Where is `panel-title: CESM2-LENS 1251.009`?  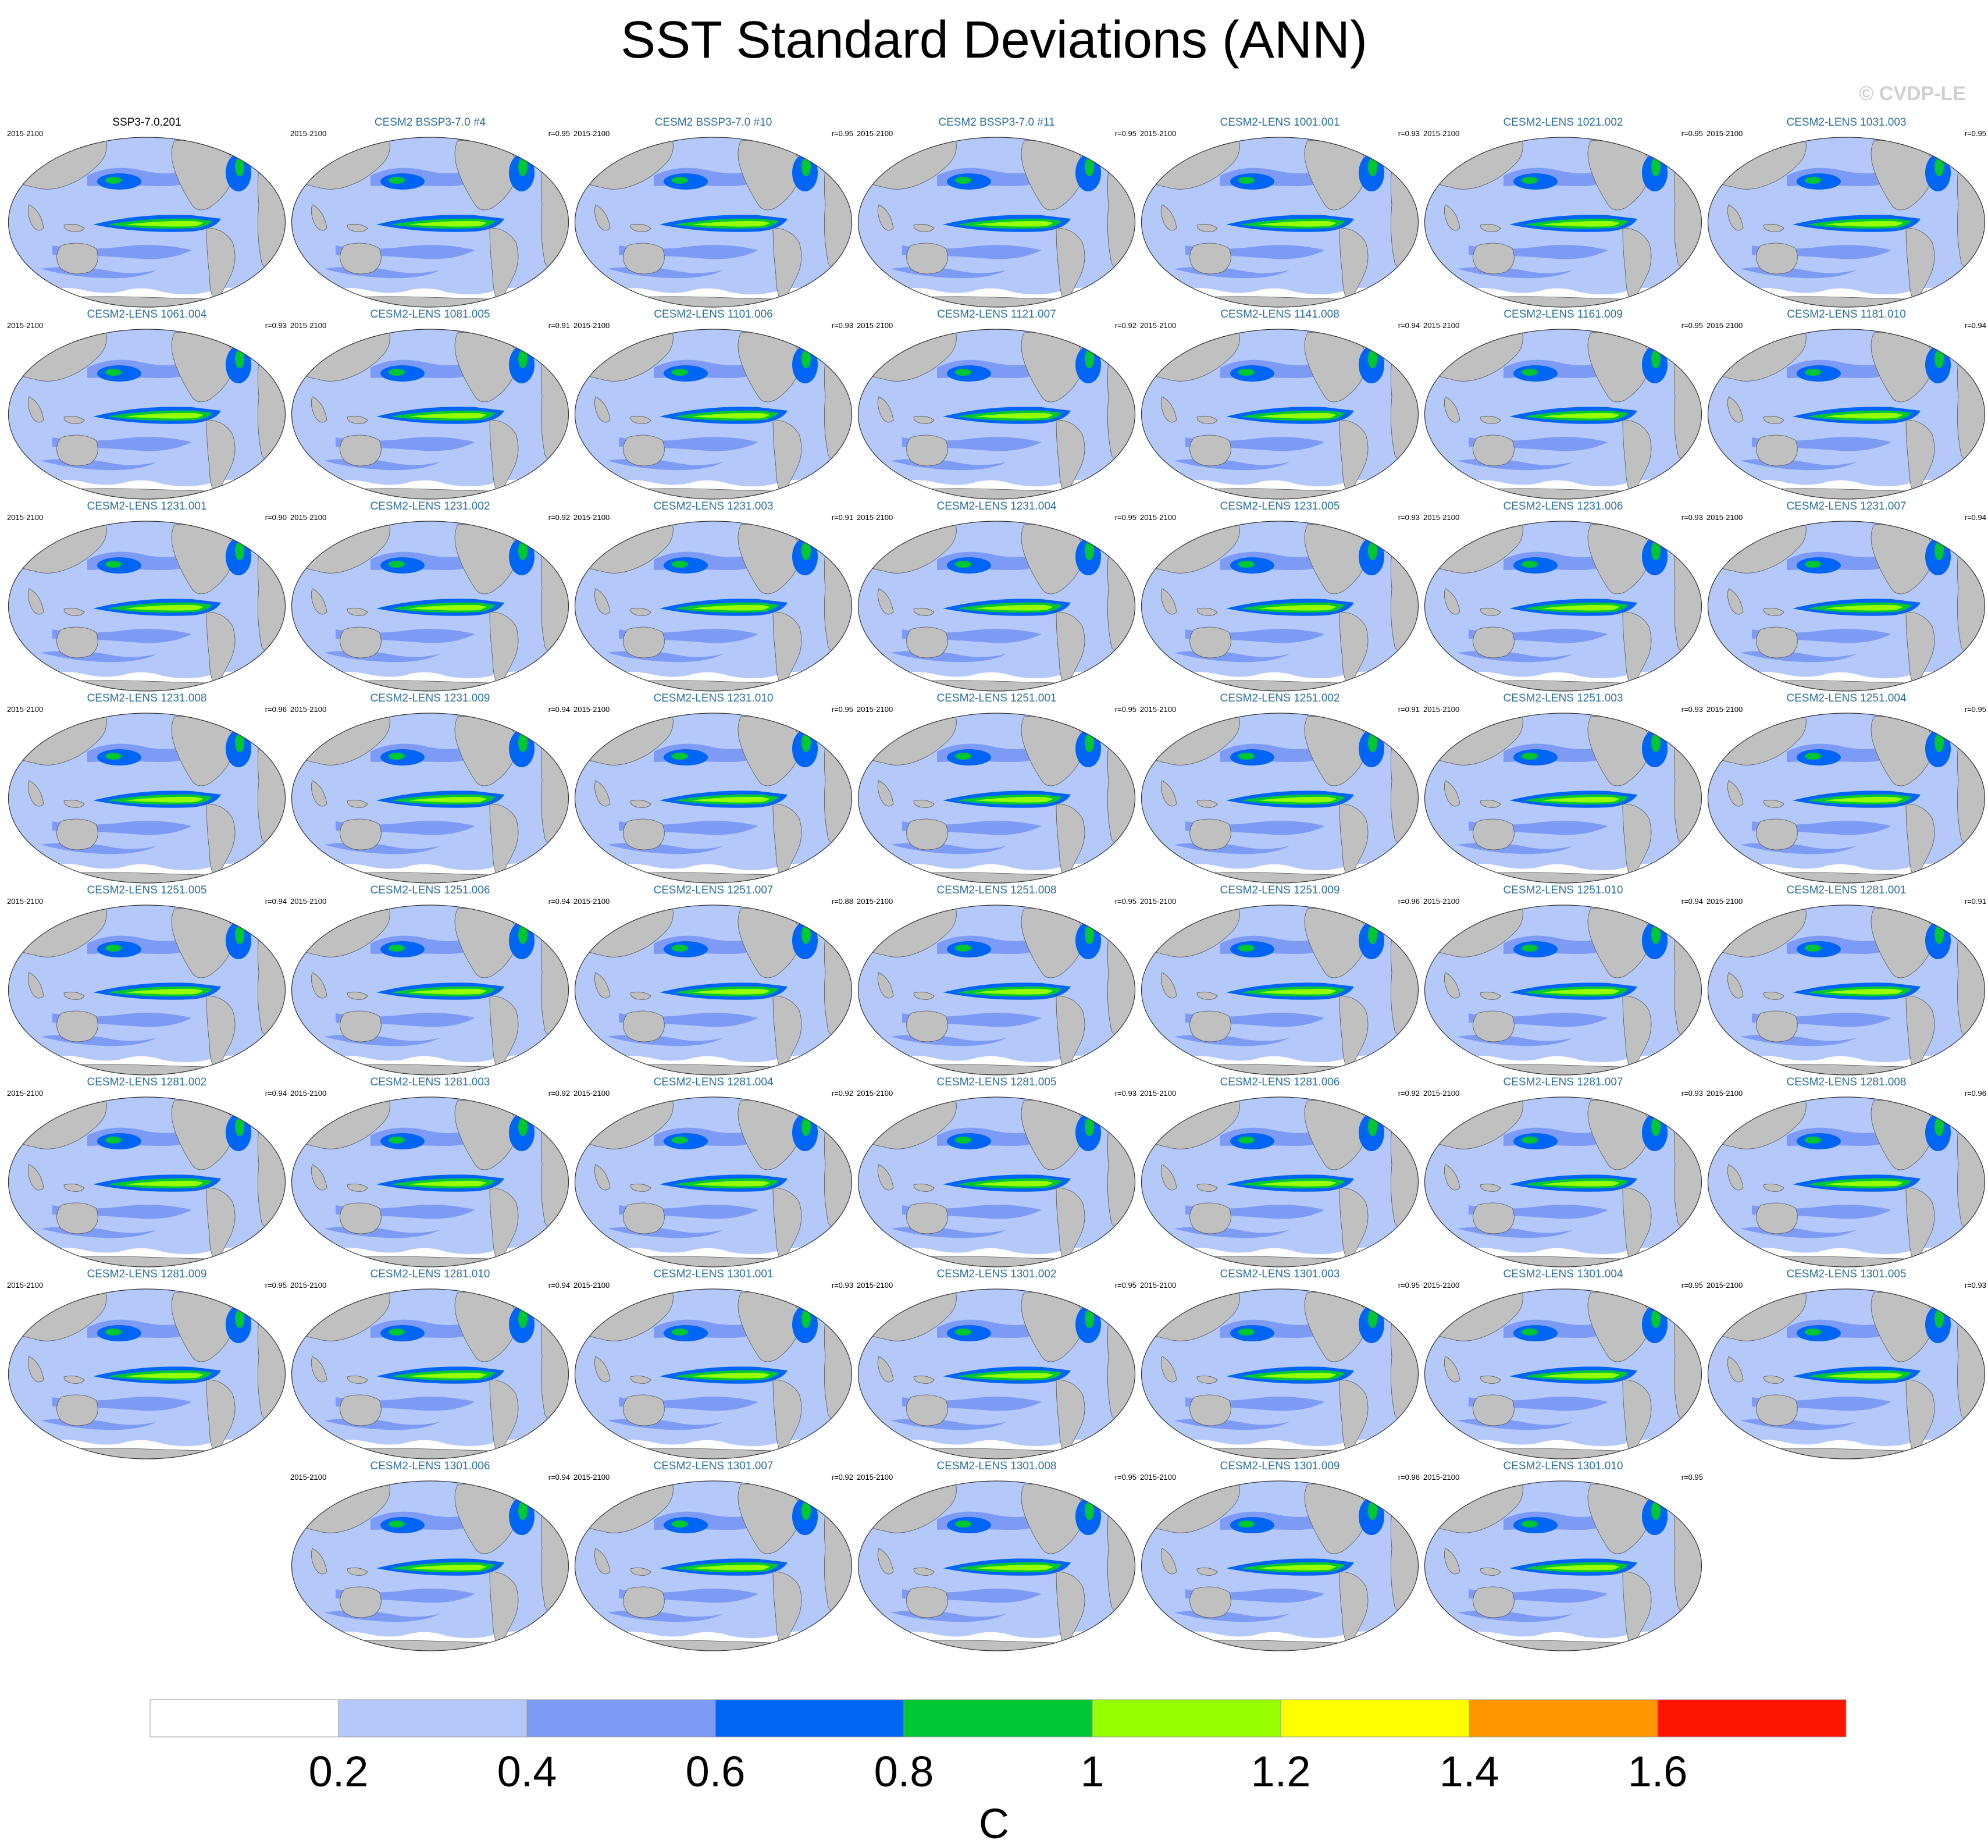
panel-title: CESM2-LENS 1251.009 is located at coordinates (1280, 890).